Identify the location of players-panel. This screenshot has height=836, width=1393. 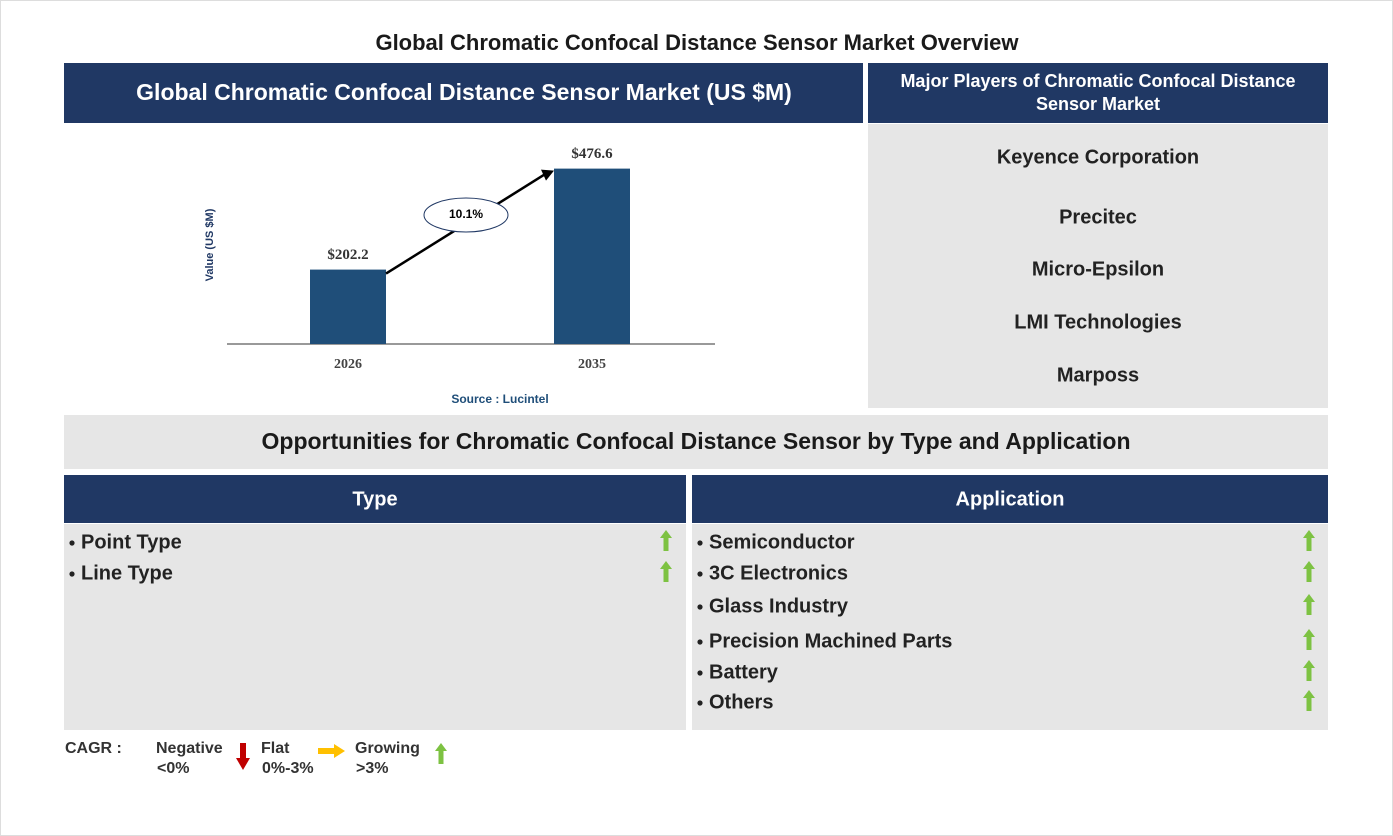
(1098, 266).